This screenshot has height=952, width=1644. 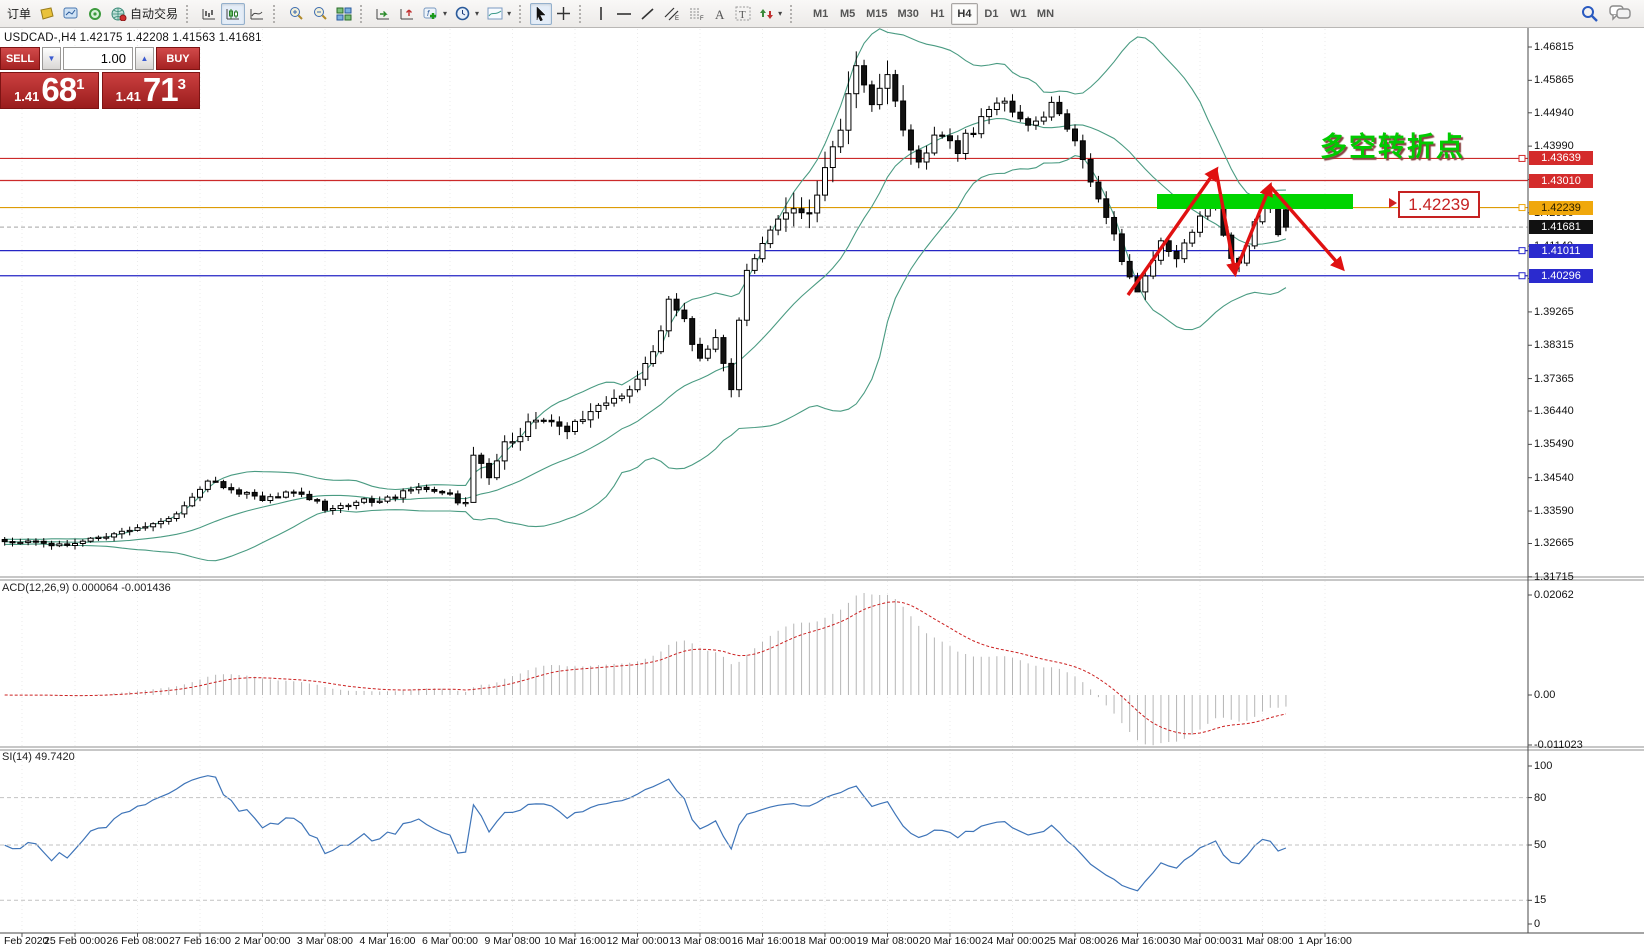 What do you see at coordinates (325, 941) in the screenshot?
I see `time-axis-label: 3 Mar 08:00` at bounding box center [325, 941].